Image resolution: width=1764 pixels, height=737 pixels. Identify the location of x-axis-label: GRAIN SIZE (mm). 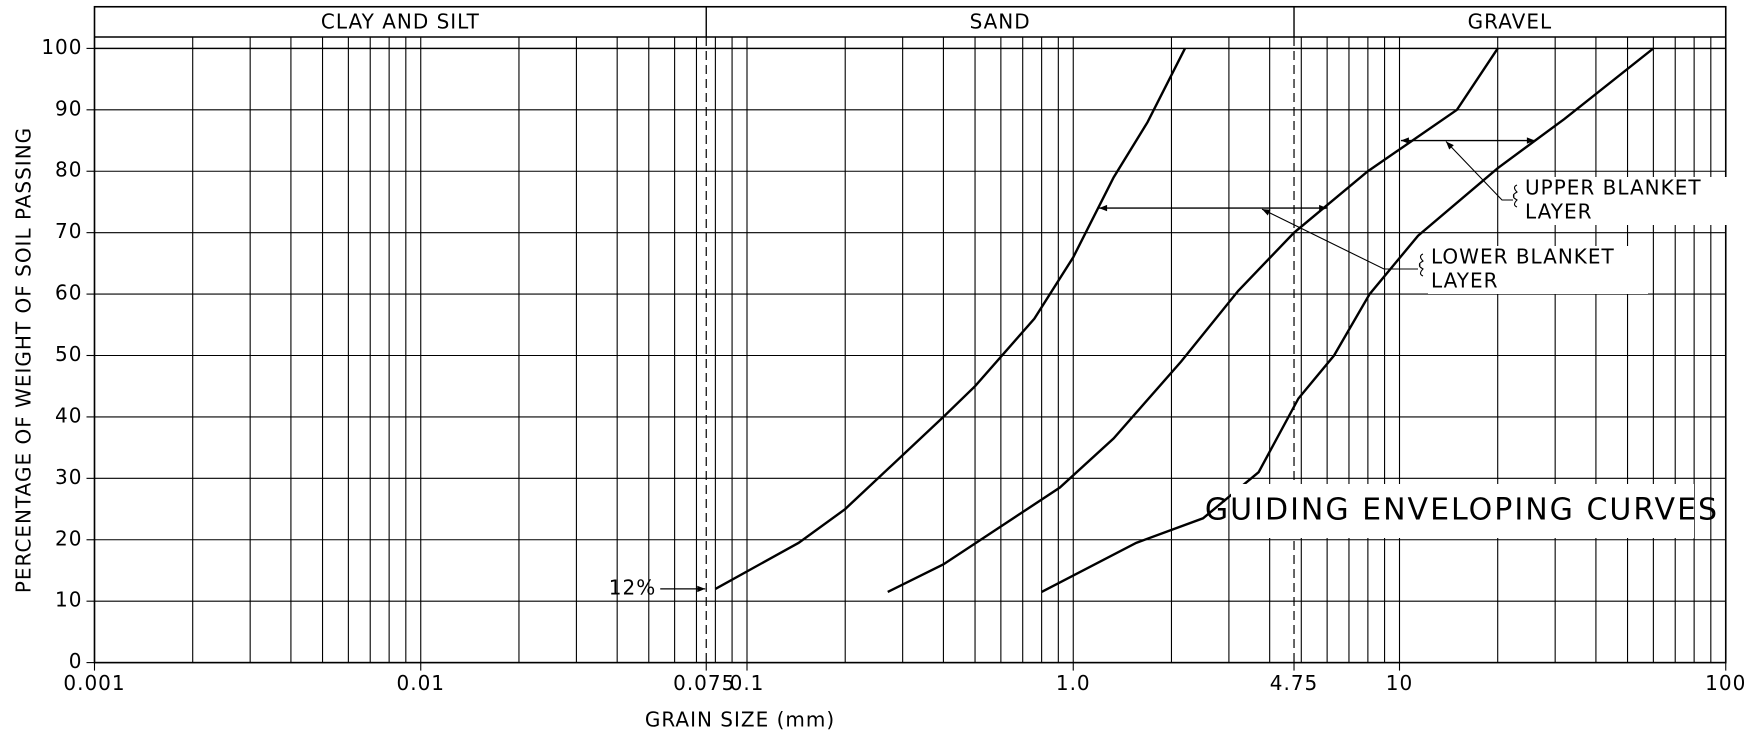
(740, 720).